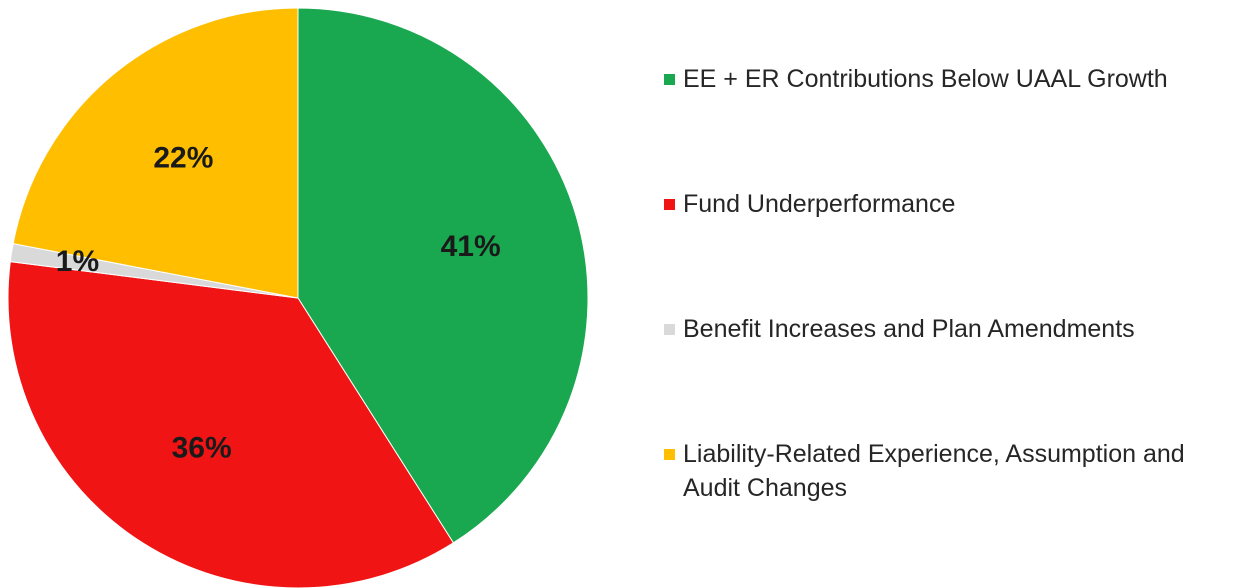 The width and height of the screenshot is (1250, 588). What do you see at coordinates (183, 157) in the screenshot?
I see `data-label: 22%` at bounding box center [183, 157].